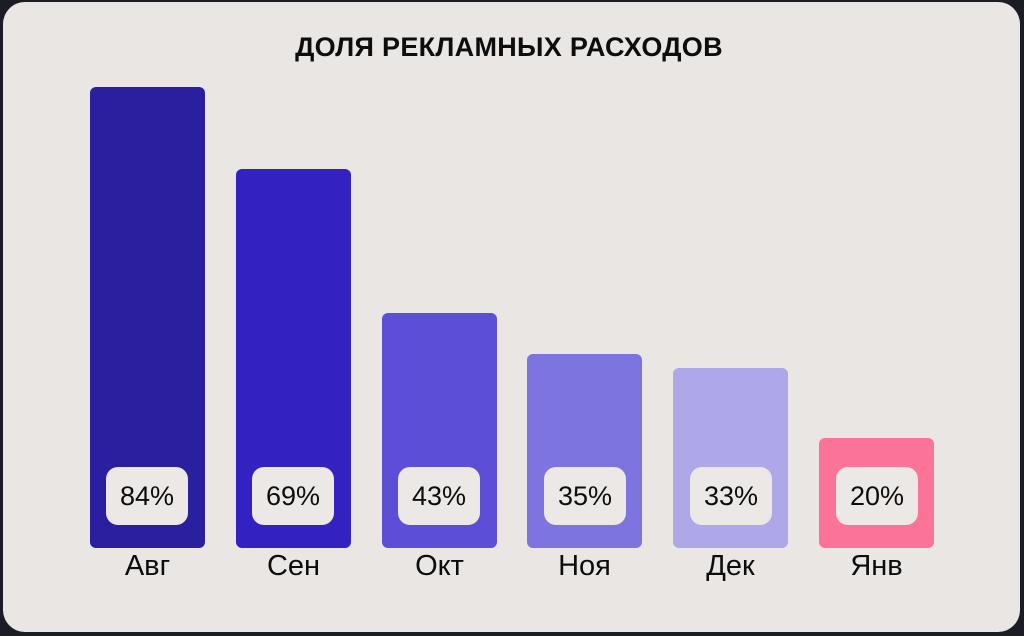 Image resolution: width=1024 pixels, height=636 pixels. What do you see at coordinates (439, 496) in the screenshot?
I see `value-label-oct: 43%` at bounding box center [439, 496].